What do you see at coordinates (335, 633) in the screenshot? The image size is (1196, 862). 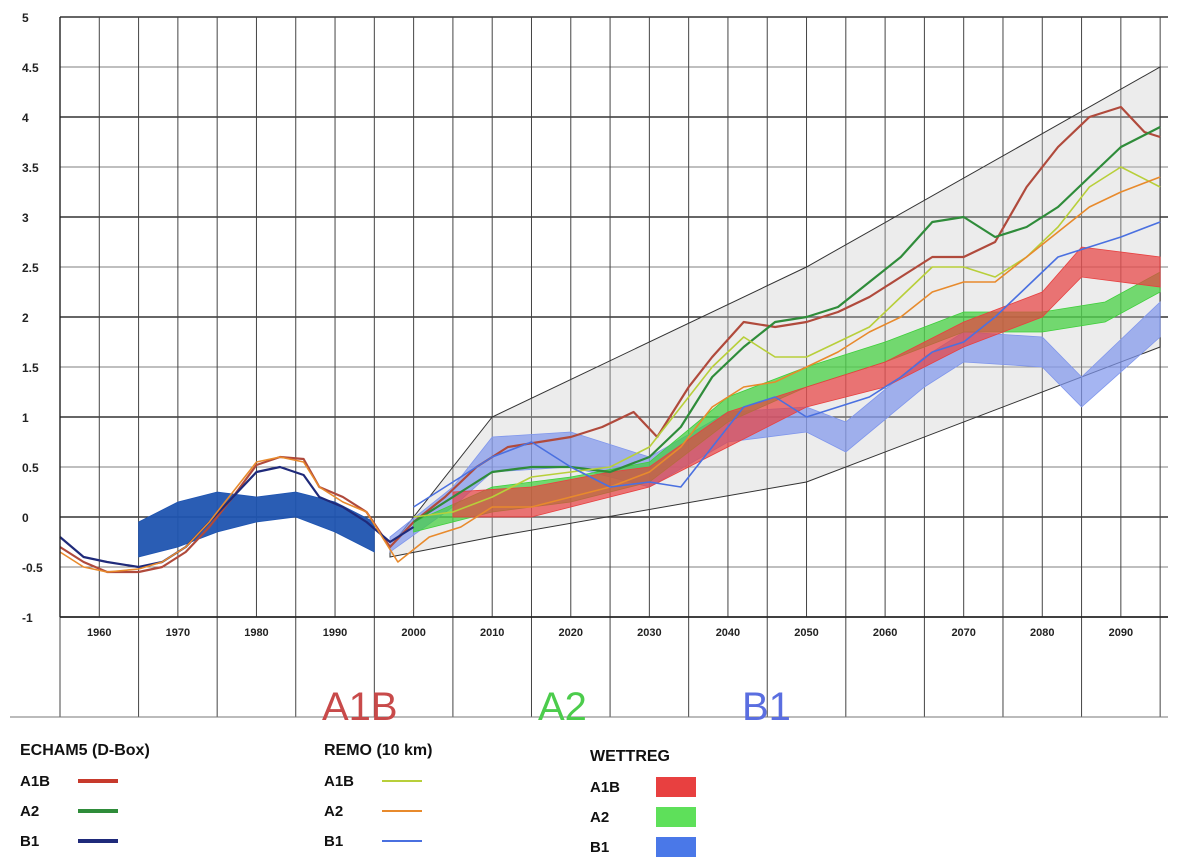 I see `x-tick-label: 1990` at bounding box center [335, 633].